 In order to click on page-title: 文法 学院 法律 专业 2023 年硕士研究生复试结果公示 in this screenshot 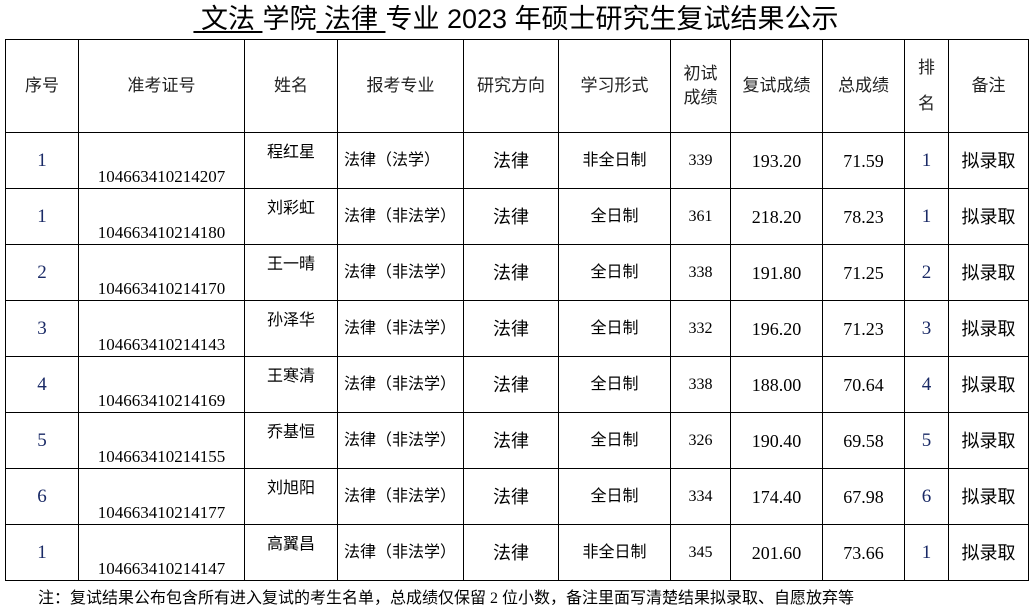, I will do `click(516, 19)`.